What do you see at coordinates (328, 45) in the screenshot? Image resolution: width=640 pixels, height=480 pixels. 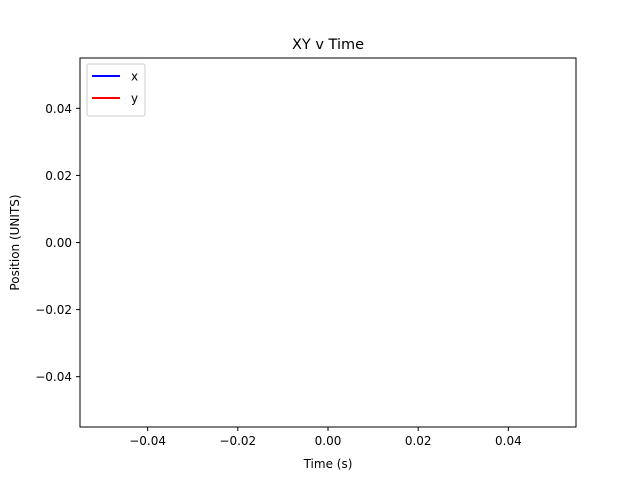 I see `chart-title: XY v Time` at bounding box center [328, 45].